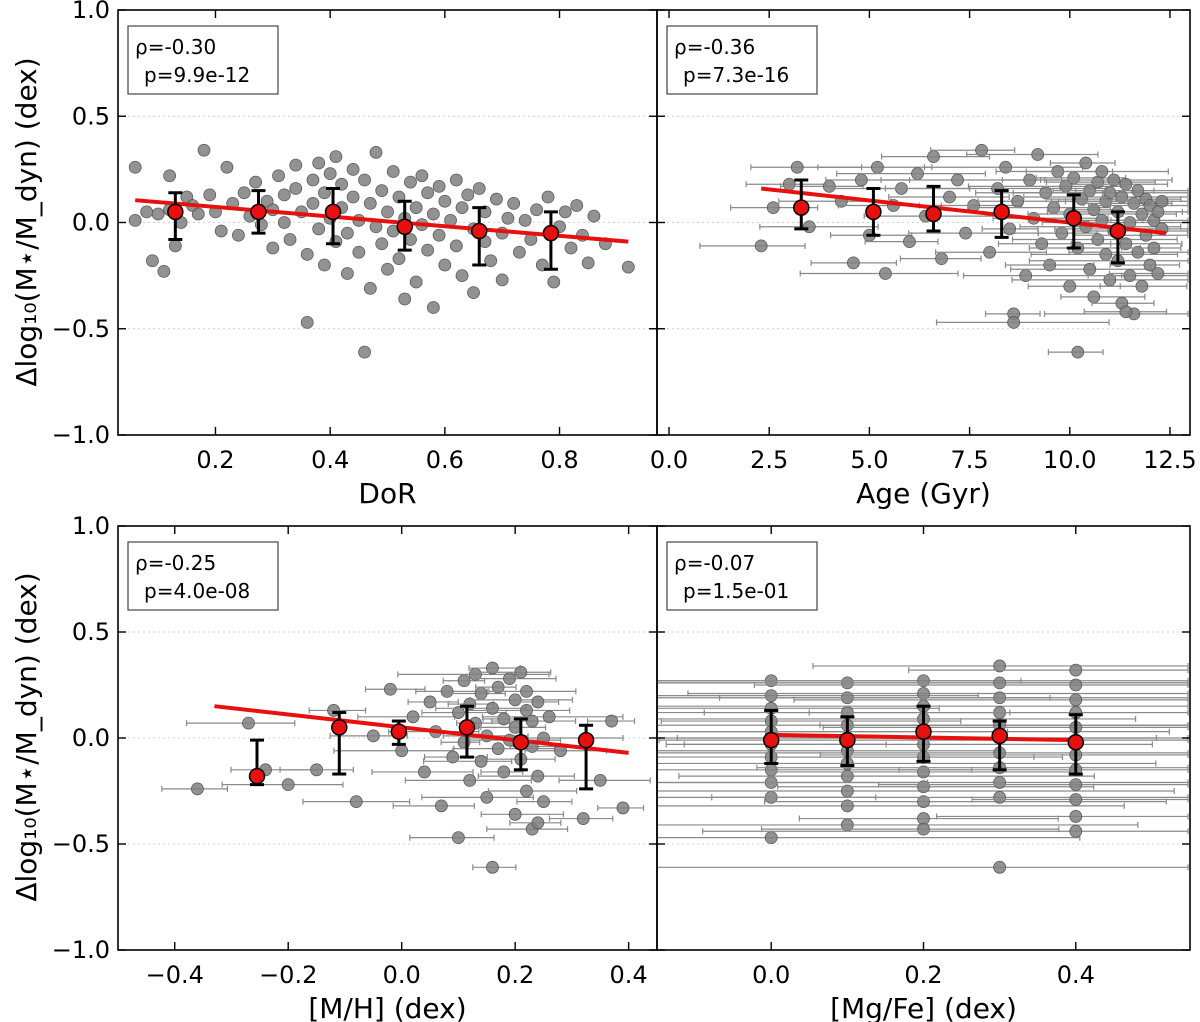  Describe the element at coordinates (91, 738) in the screenshot. I see `y-tick-label: 0.0` at that location.